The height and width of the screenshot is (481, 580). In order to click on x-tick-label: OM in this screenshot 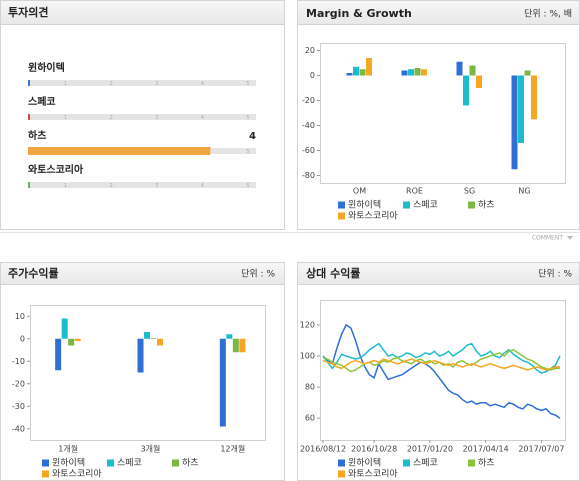, I will do `click(359, 191)`.